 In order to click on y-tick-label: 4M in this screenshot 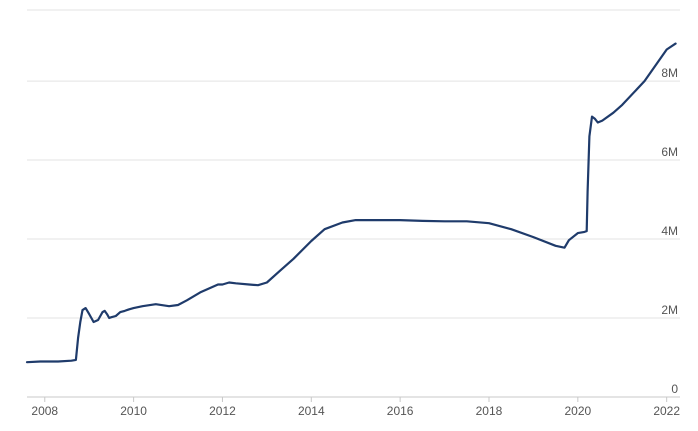, I will do `click(669, 231)`.